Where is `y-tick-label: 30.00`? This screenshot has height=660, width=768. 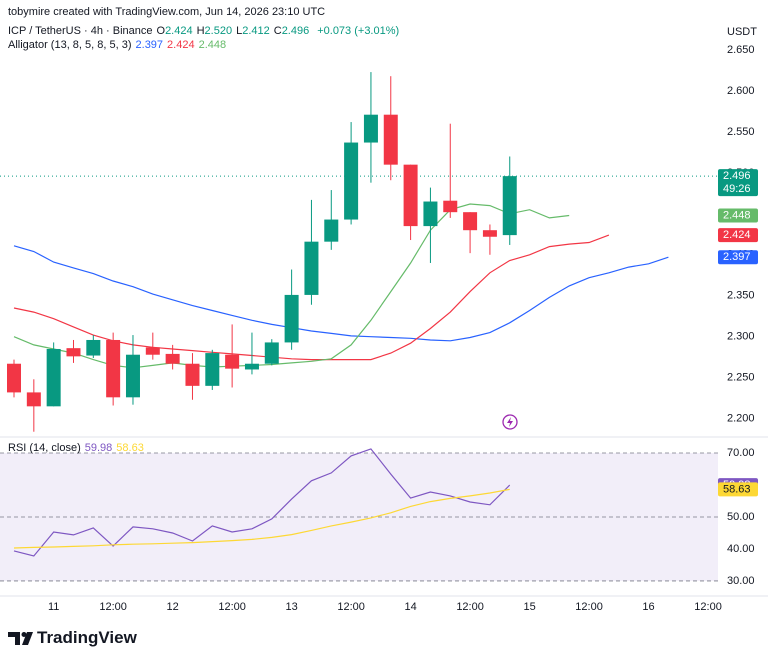
y-tick-label: 30.00 is located at coordinates (741, 581).